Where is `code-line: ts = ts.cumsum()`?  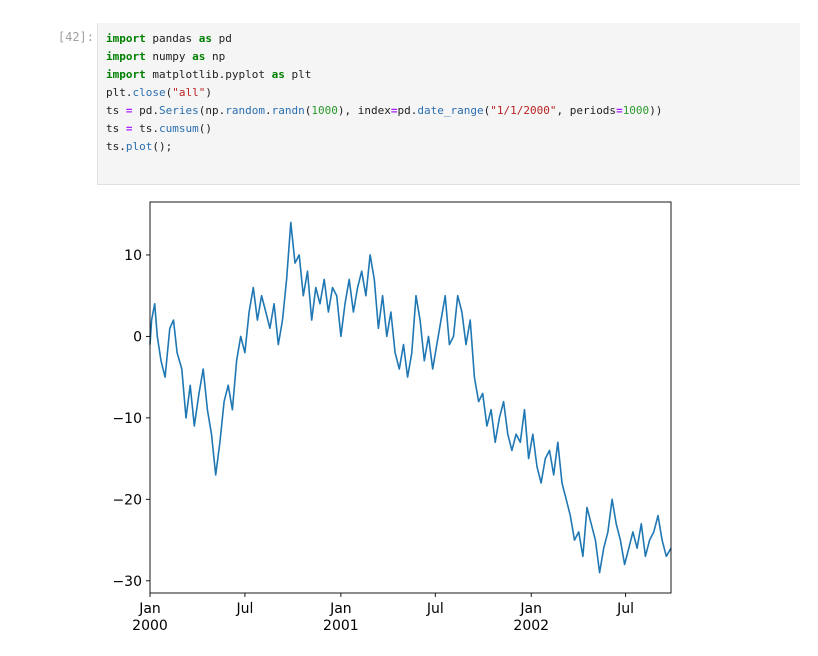
code-line: ts = ts.cumsum() is located at coordinates (159, 128).